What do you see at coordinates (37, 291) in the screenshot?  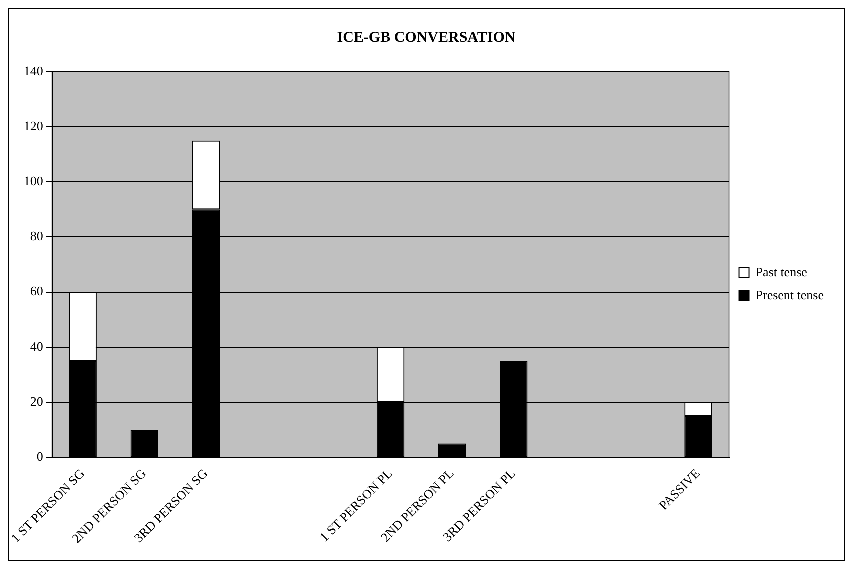 I see `y-tick-label: 60` at bounding box center [37, 291].